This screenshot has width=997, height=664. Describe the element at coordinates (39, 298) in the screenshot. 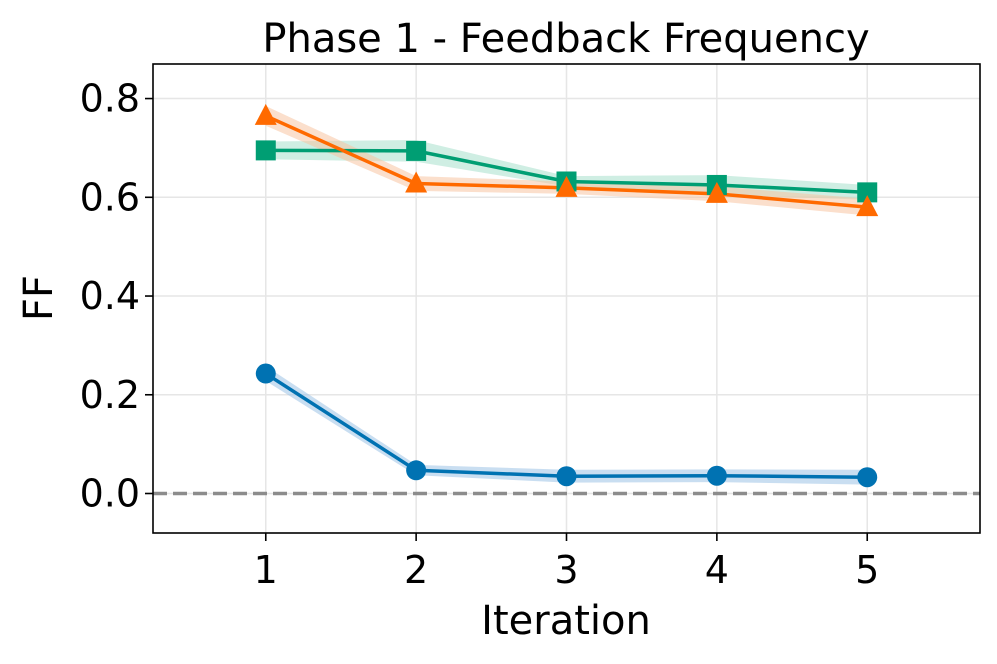

I see `y-axis-label: FF` at that location.